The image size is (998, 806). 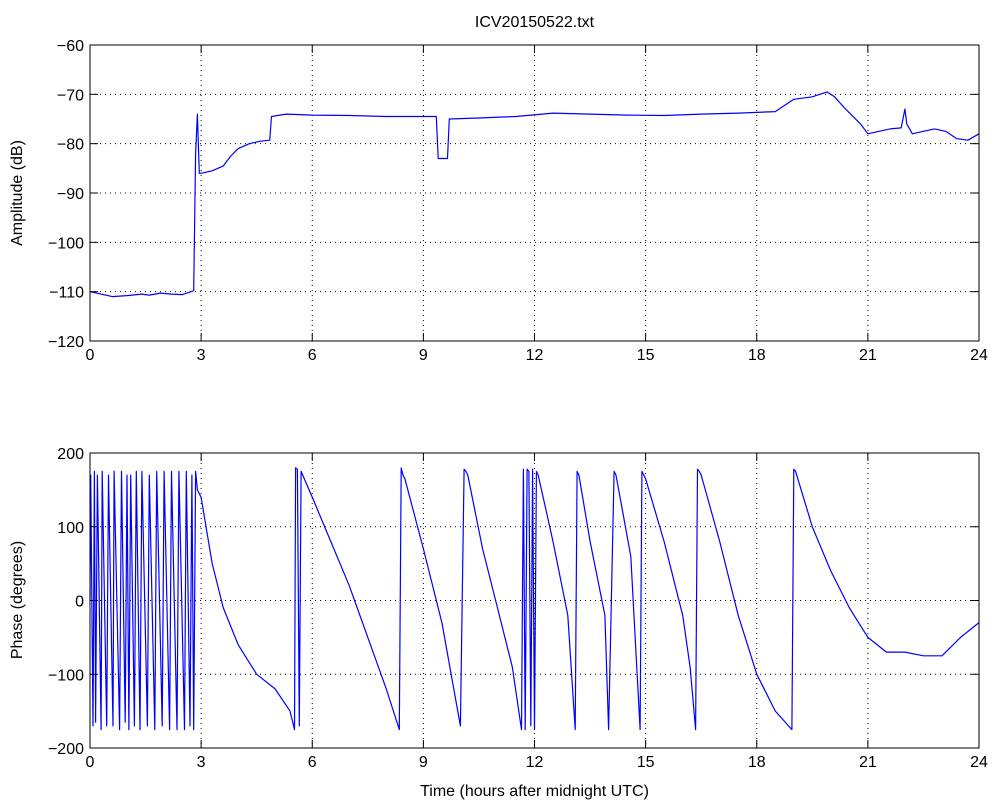 What do you see at coordinates (70, 194) in the screenshot?
I see `amplitude-y-tick-label: −90` at bounding box center [70, 194].